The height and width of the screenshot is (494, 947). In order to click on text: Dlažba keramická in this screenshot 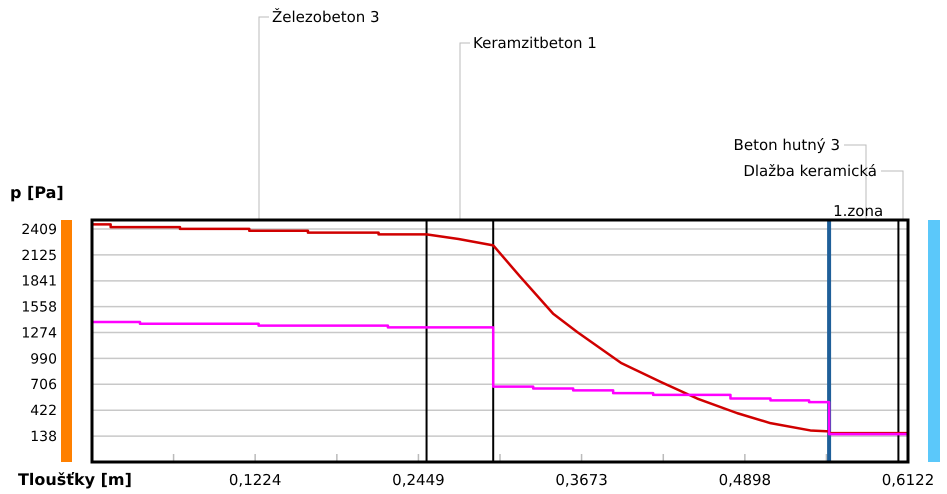, I will do `click(810, 171)`.